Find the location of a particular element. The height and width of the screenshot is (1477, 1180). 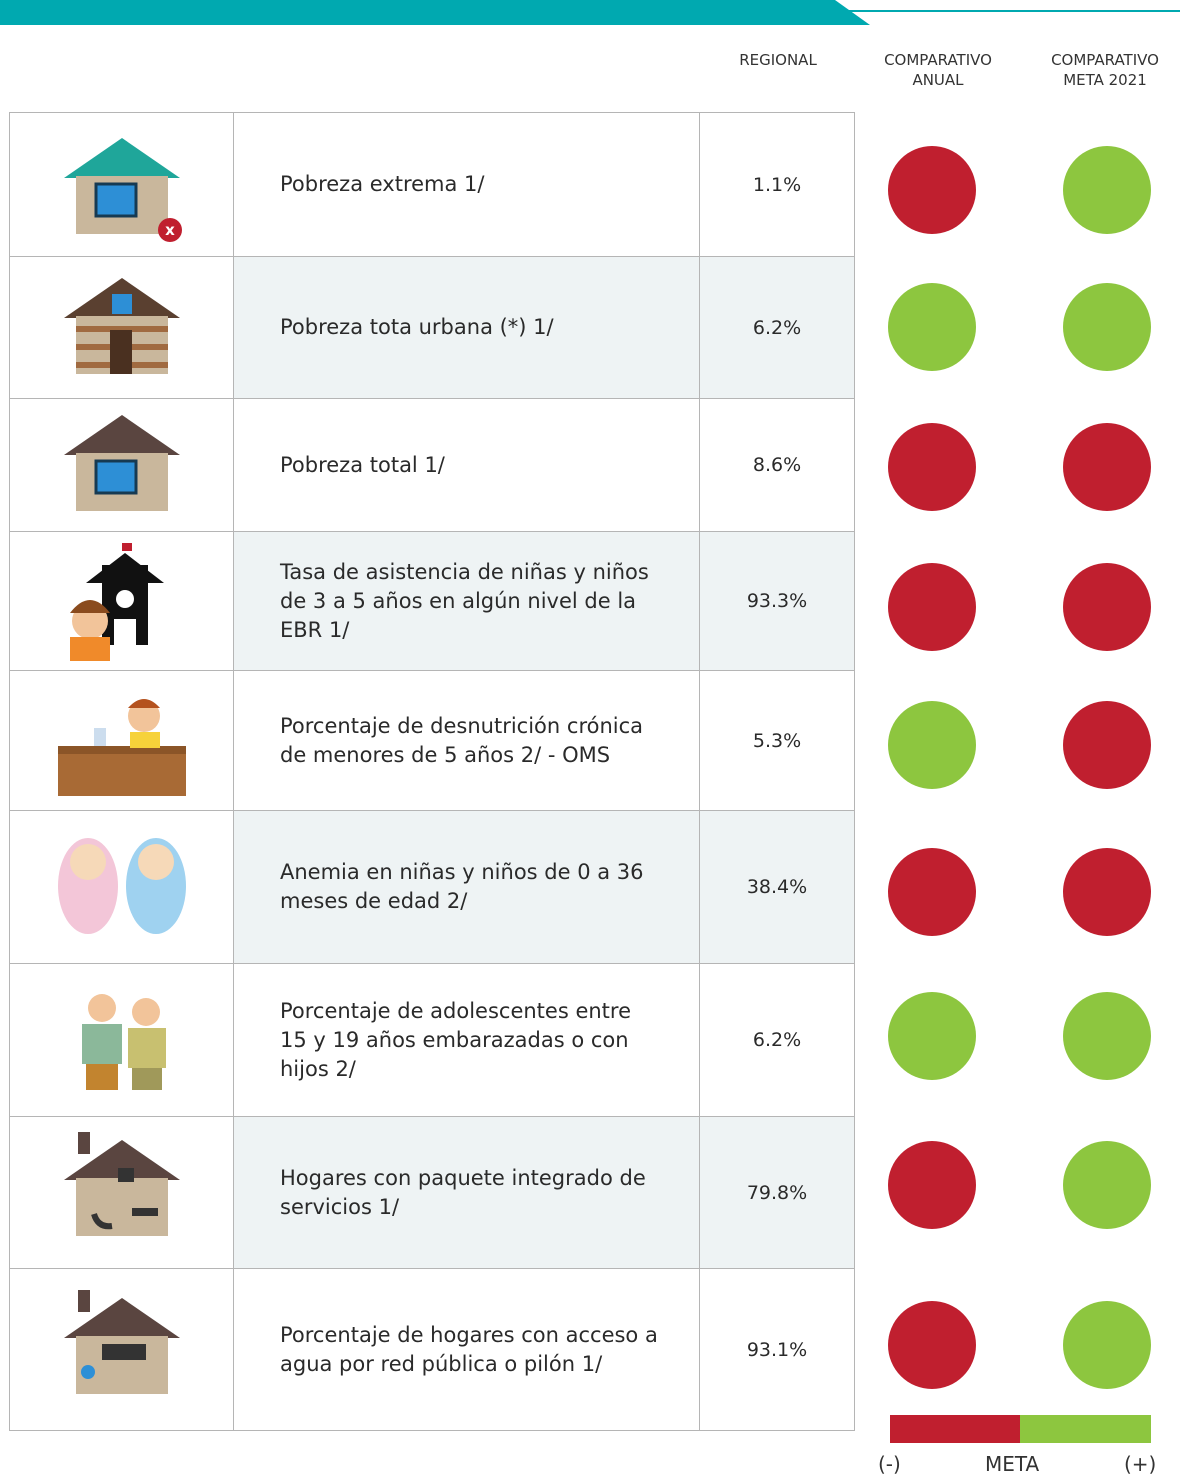

legend-negative-bar is located at coordinates (955, 1429).